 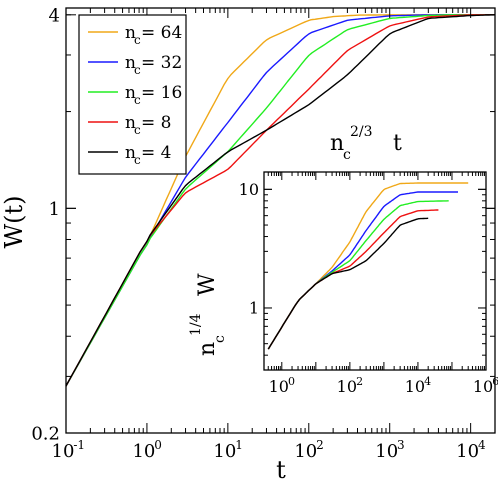 I want to click on x-tick-label: 10⁻¹, so click(x=69, y=450).